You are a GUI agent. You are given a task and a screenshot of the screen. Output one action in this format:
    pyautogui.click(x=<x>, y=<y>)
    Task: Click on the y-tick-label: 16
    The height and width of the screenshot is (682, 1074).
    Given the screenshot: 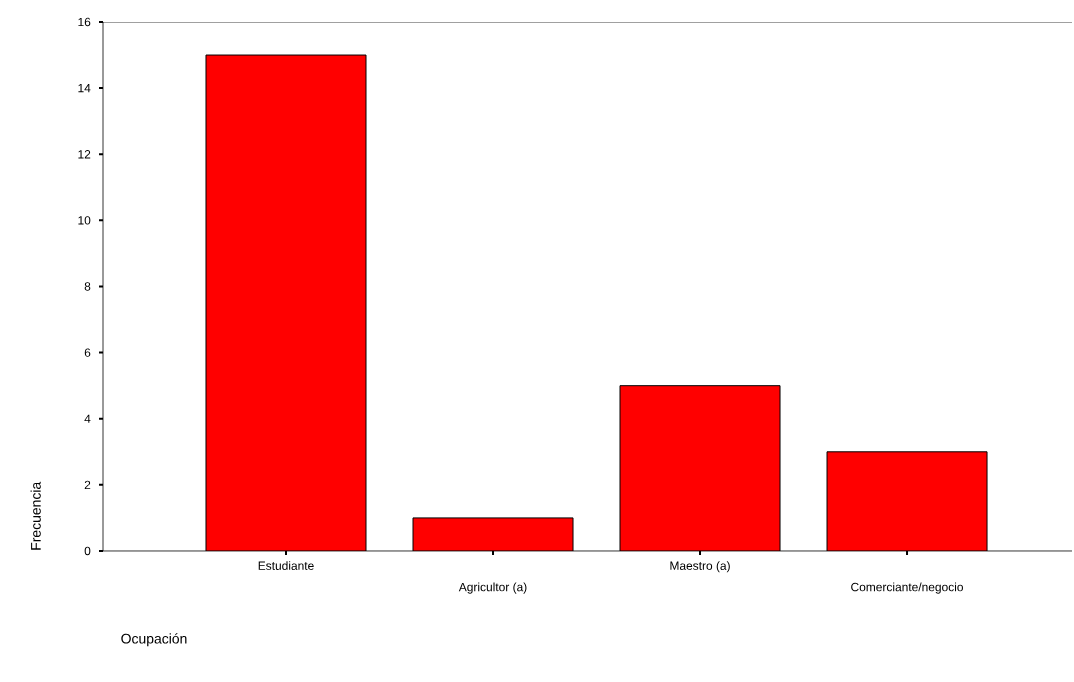 What is the action you would take?
    pyautogui.click(x=84, y=22)
    